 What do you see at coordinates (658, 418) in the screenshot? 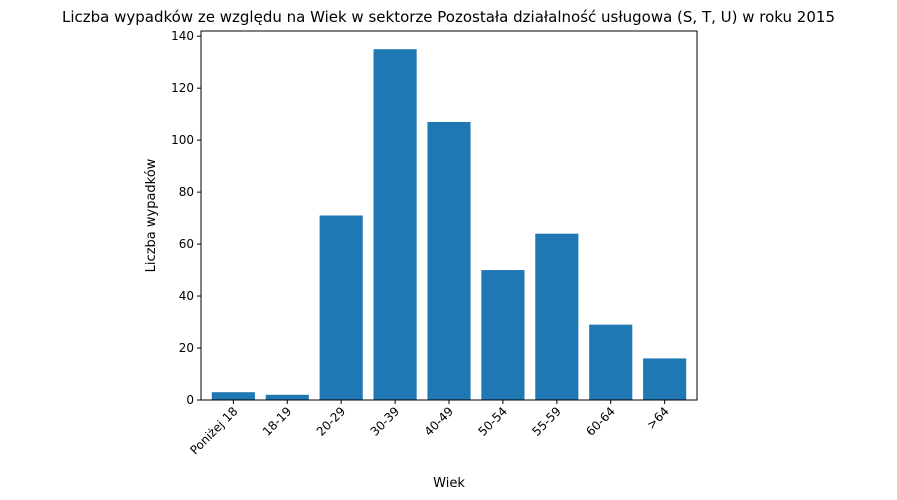
I see `x-tick-label: >64` at bounding box center [658, 418].